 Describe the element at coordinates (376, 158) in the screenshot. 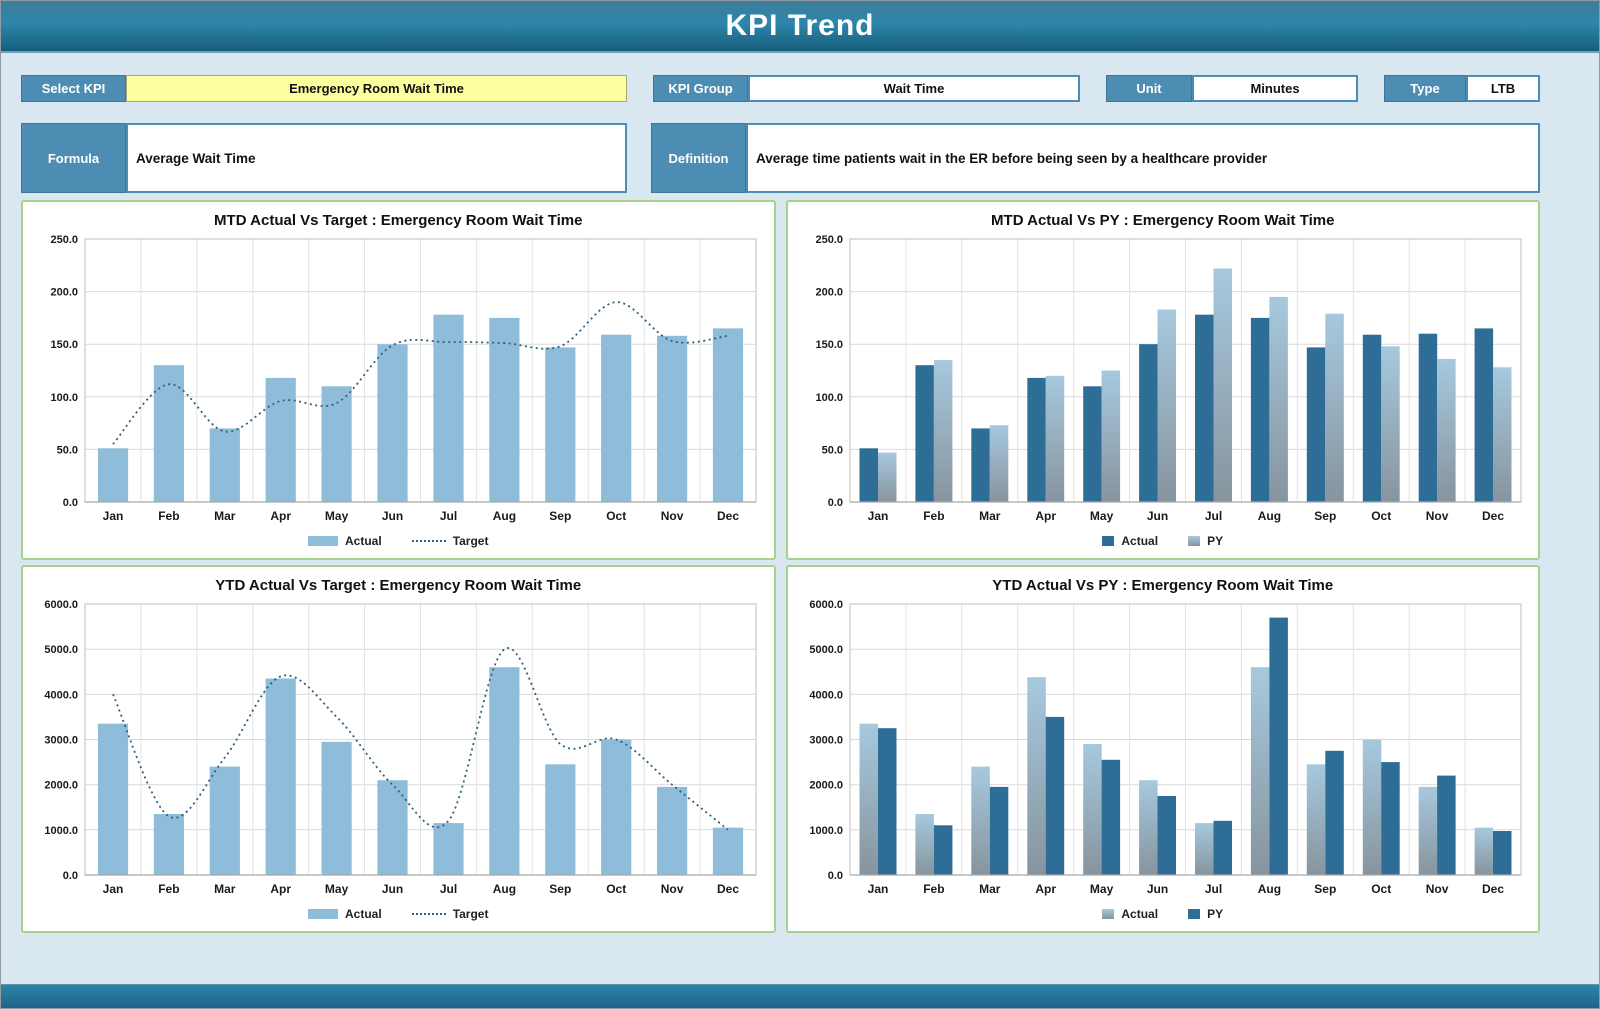

I see `formula-value: Average Wait Time` at that location.